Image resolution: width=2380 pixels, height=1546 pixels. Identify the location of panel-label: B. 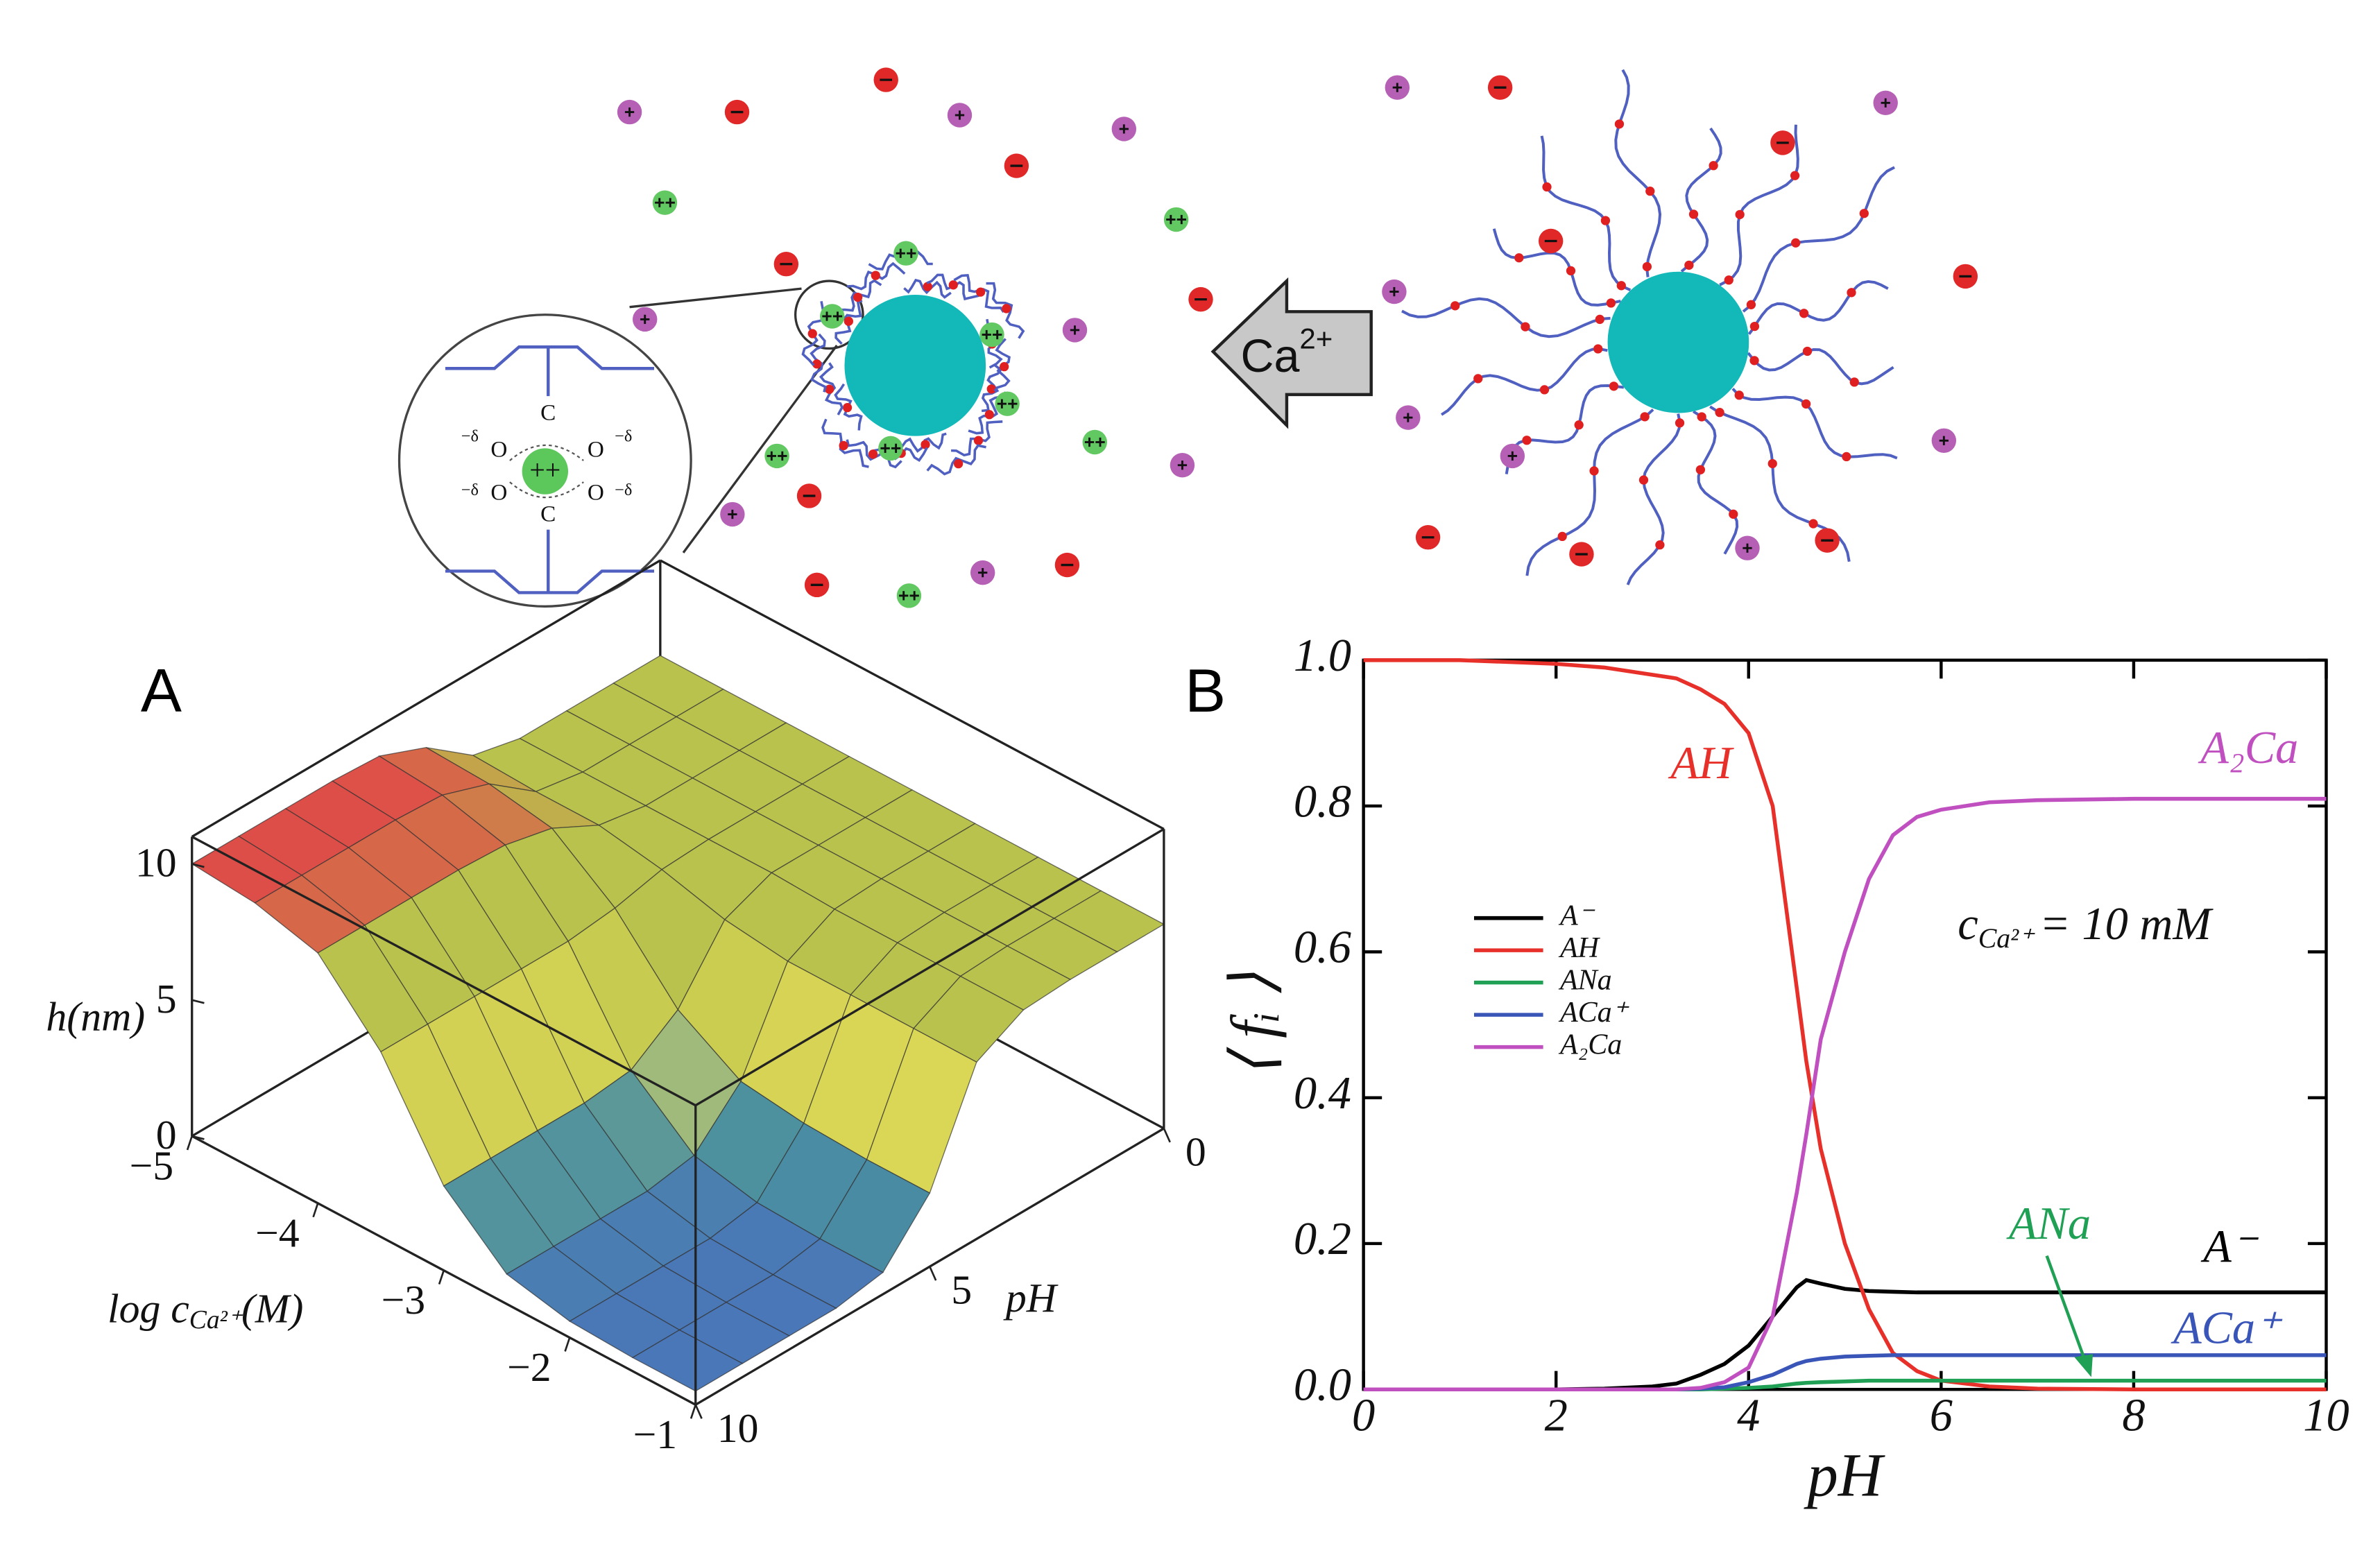
(1205, 690).